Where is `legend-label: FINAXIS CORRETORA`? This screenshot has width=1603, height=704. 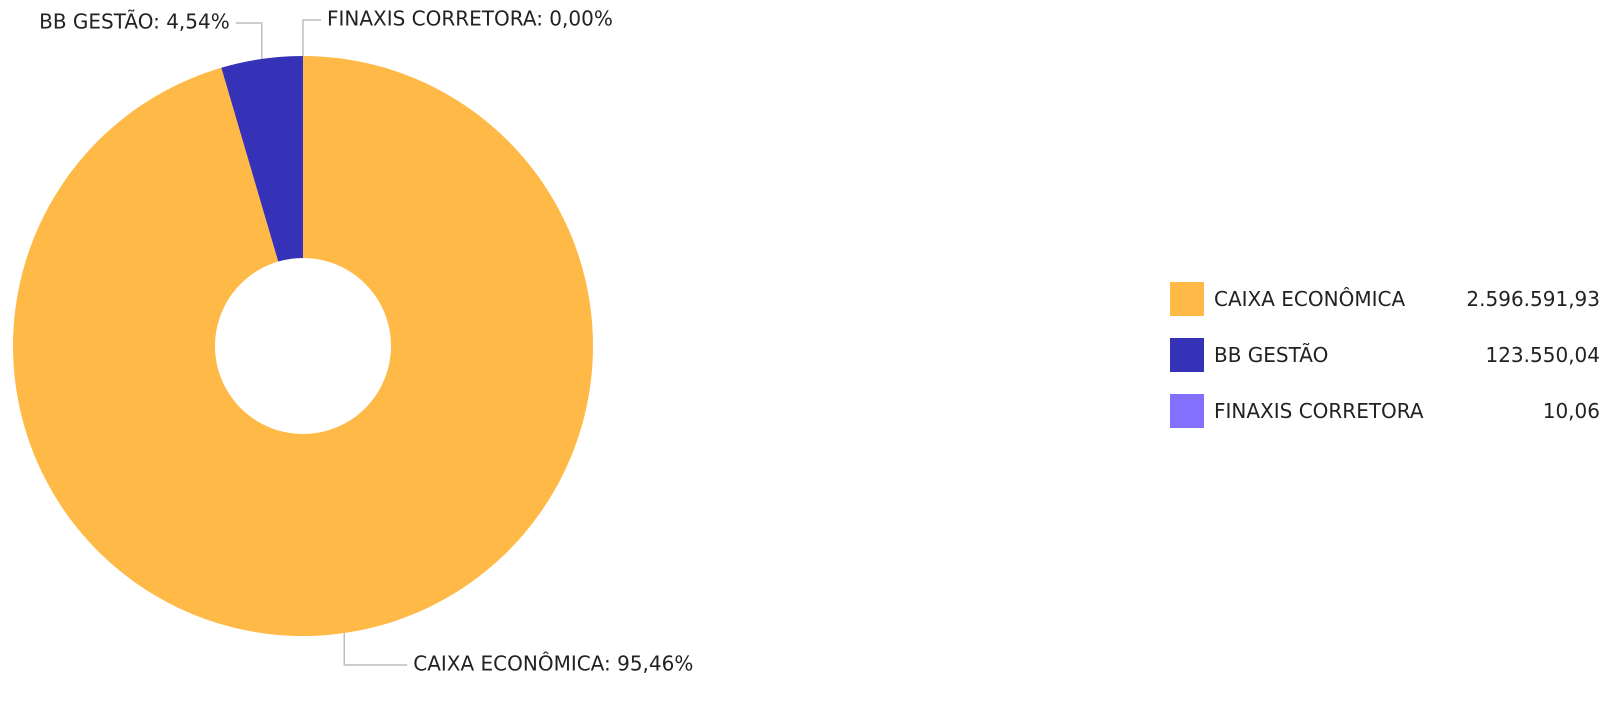
legend-label: FINAXIS CORRETORA is located at coordinates (1319, 411).